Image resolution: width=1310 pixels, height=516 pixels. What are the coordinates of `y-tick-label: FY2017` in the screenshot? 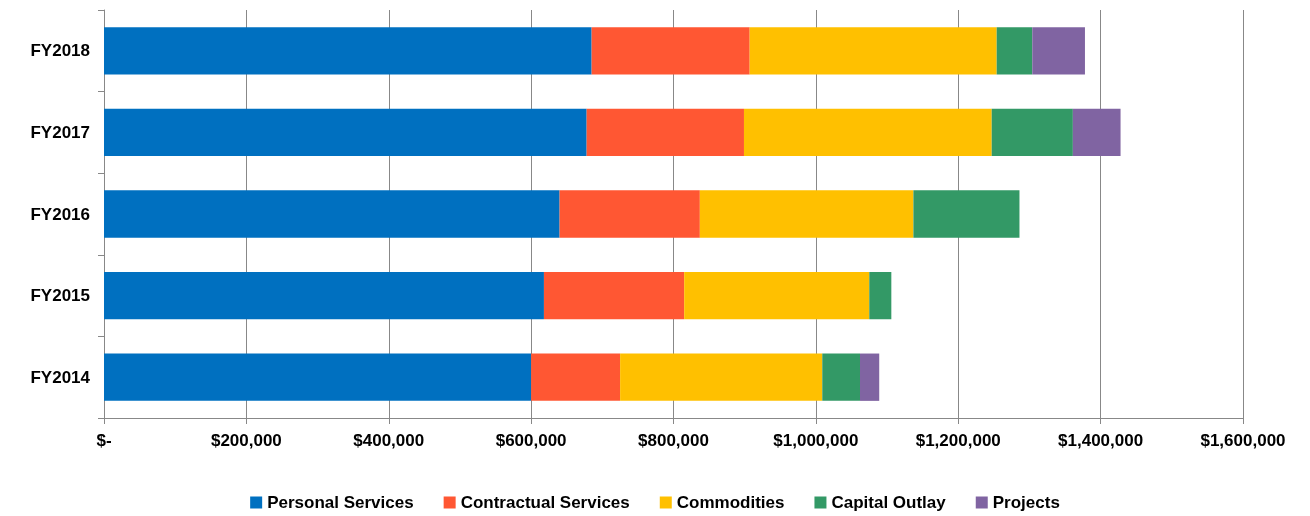 It's located at (60, 132).